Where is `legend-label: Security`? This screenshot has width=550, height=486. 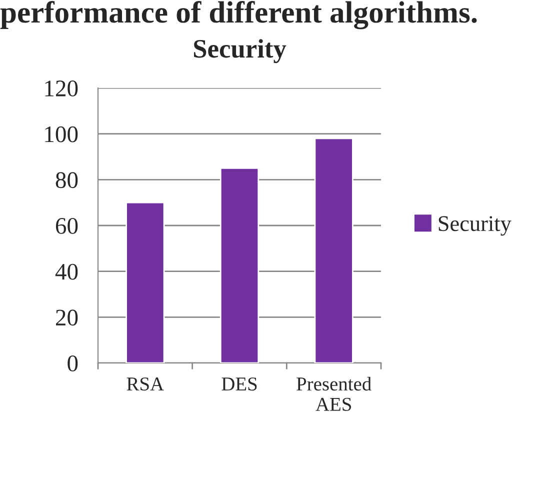
legend-label: Security is located at coordinates (475, 226).